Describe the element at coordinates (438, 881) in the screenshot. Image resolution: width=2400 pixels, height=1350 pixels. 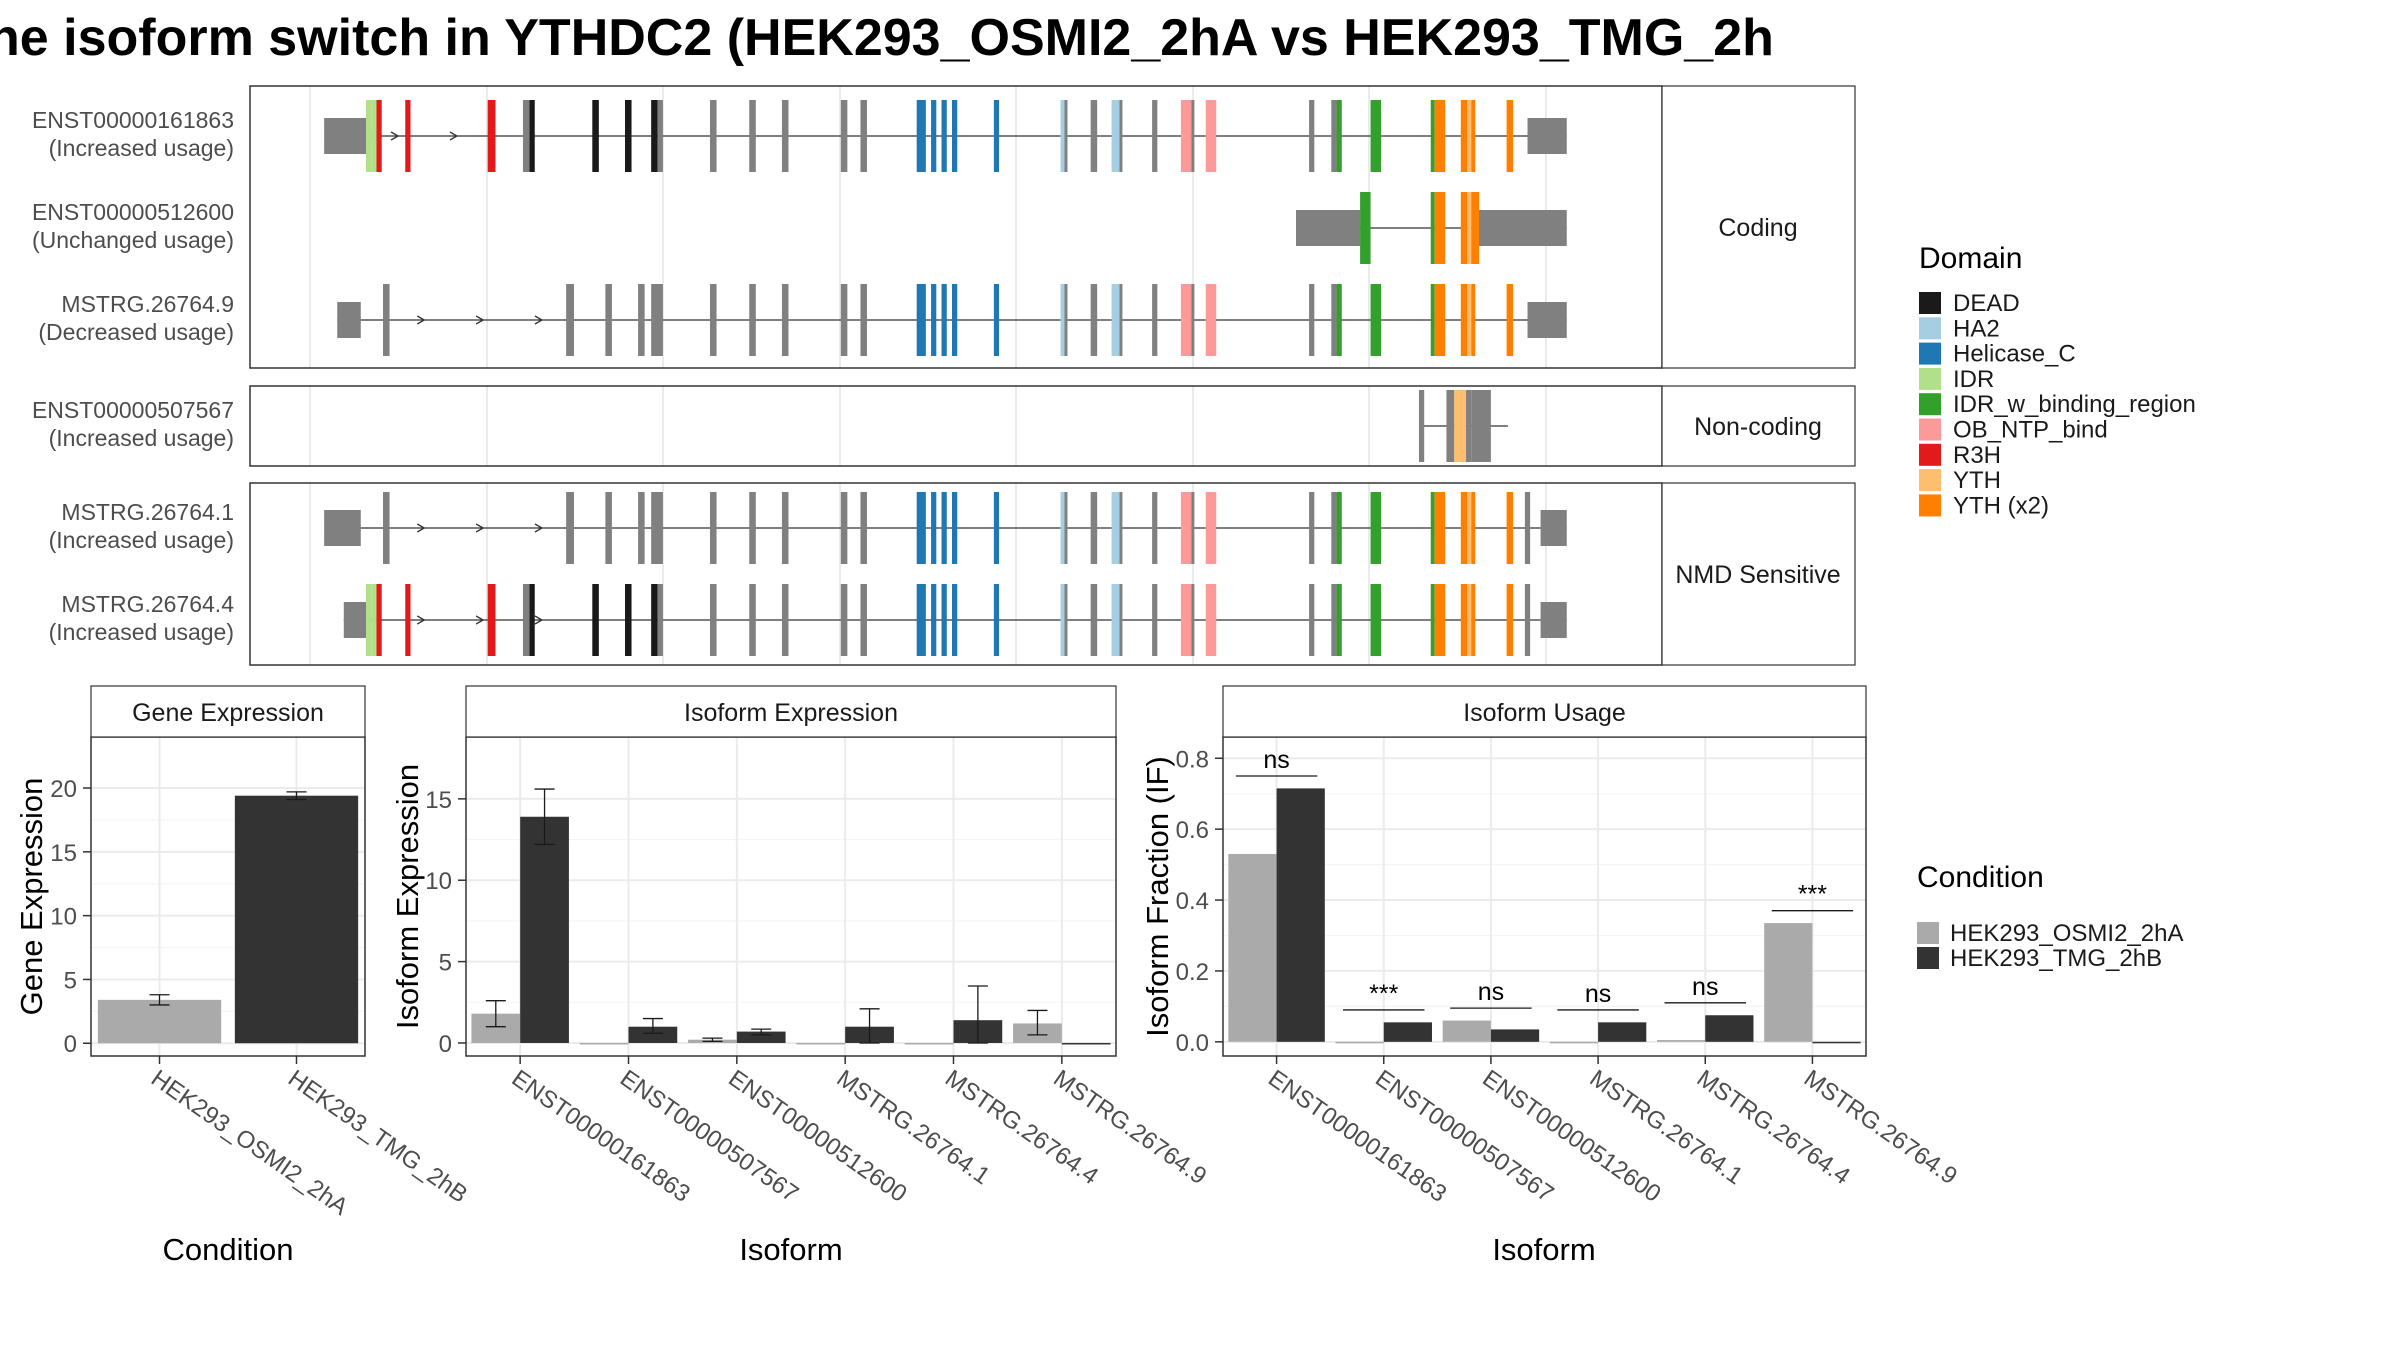
I see `y-tick-label: 10` at that location.